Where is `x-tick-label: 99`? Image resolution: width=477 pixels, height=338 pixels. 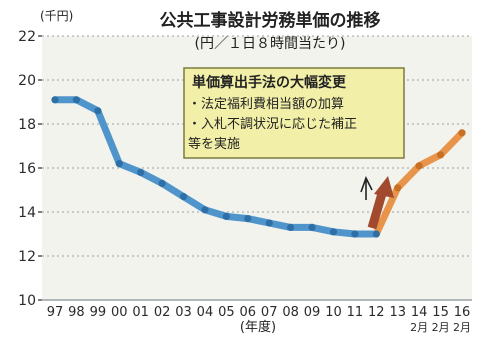 x-tick-label: 99 is located at coordinates (98, 312).